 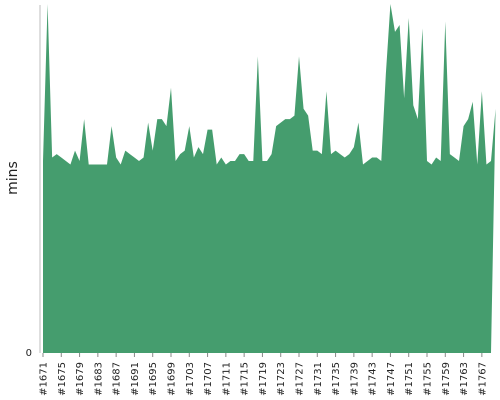 I want to click on y-axis-ticks: 0, so click(x=29, y=353).